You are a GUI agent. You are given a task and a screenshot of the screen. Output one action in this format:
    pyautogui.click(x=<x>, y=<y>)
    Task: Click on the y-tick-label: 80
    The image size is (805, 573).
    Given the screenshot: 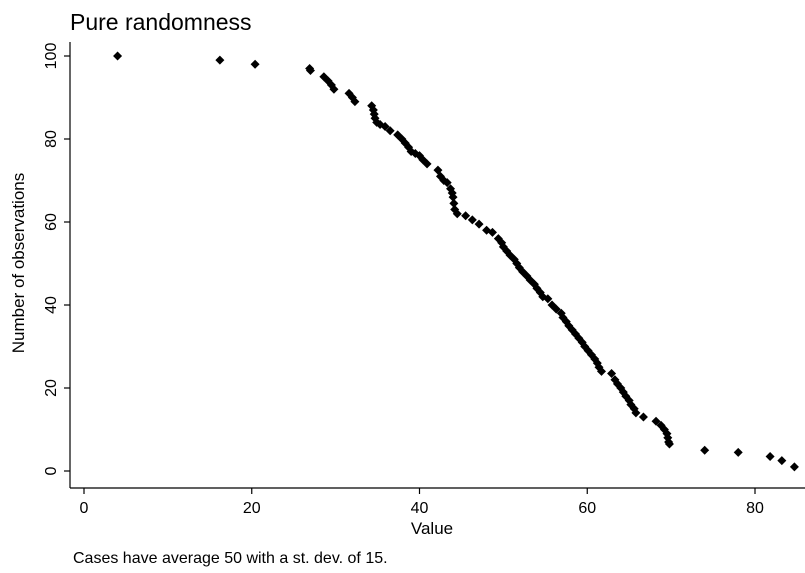 What is the action you would take?
    pyautogui.click(x=51, y=139)
    